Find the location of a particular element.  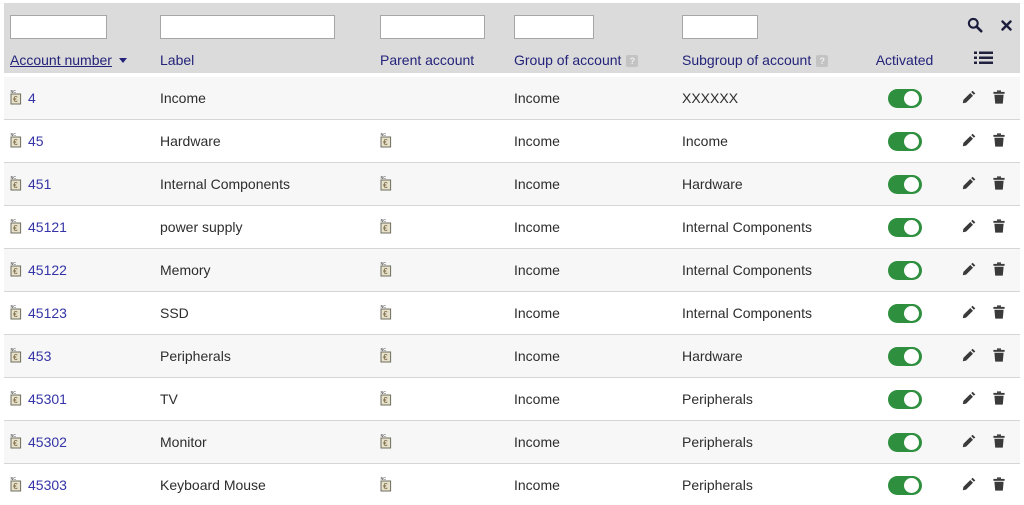

label-cell: Keyboard Mouse is located at coordinates (264, 484).